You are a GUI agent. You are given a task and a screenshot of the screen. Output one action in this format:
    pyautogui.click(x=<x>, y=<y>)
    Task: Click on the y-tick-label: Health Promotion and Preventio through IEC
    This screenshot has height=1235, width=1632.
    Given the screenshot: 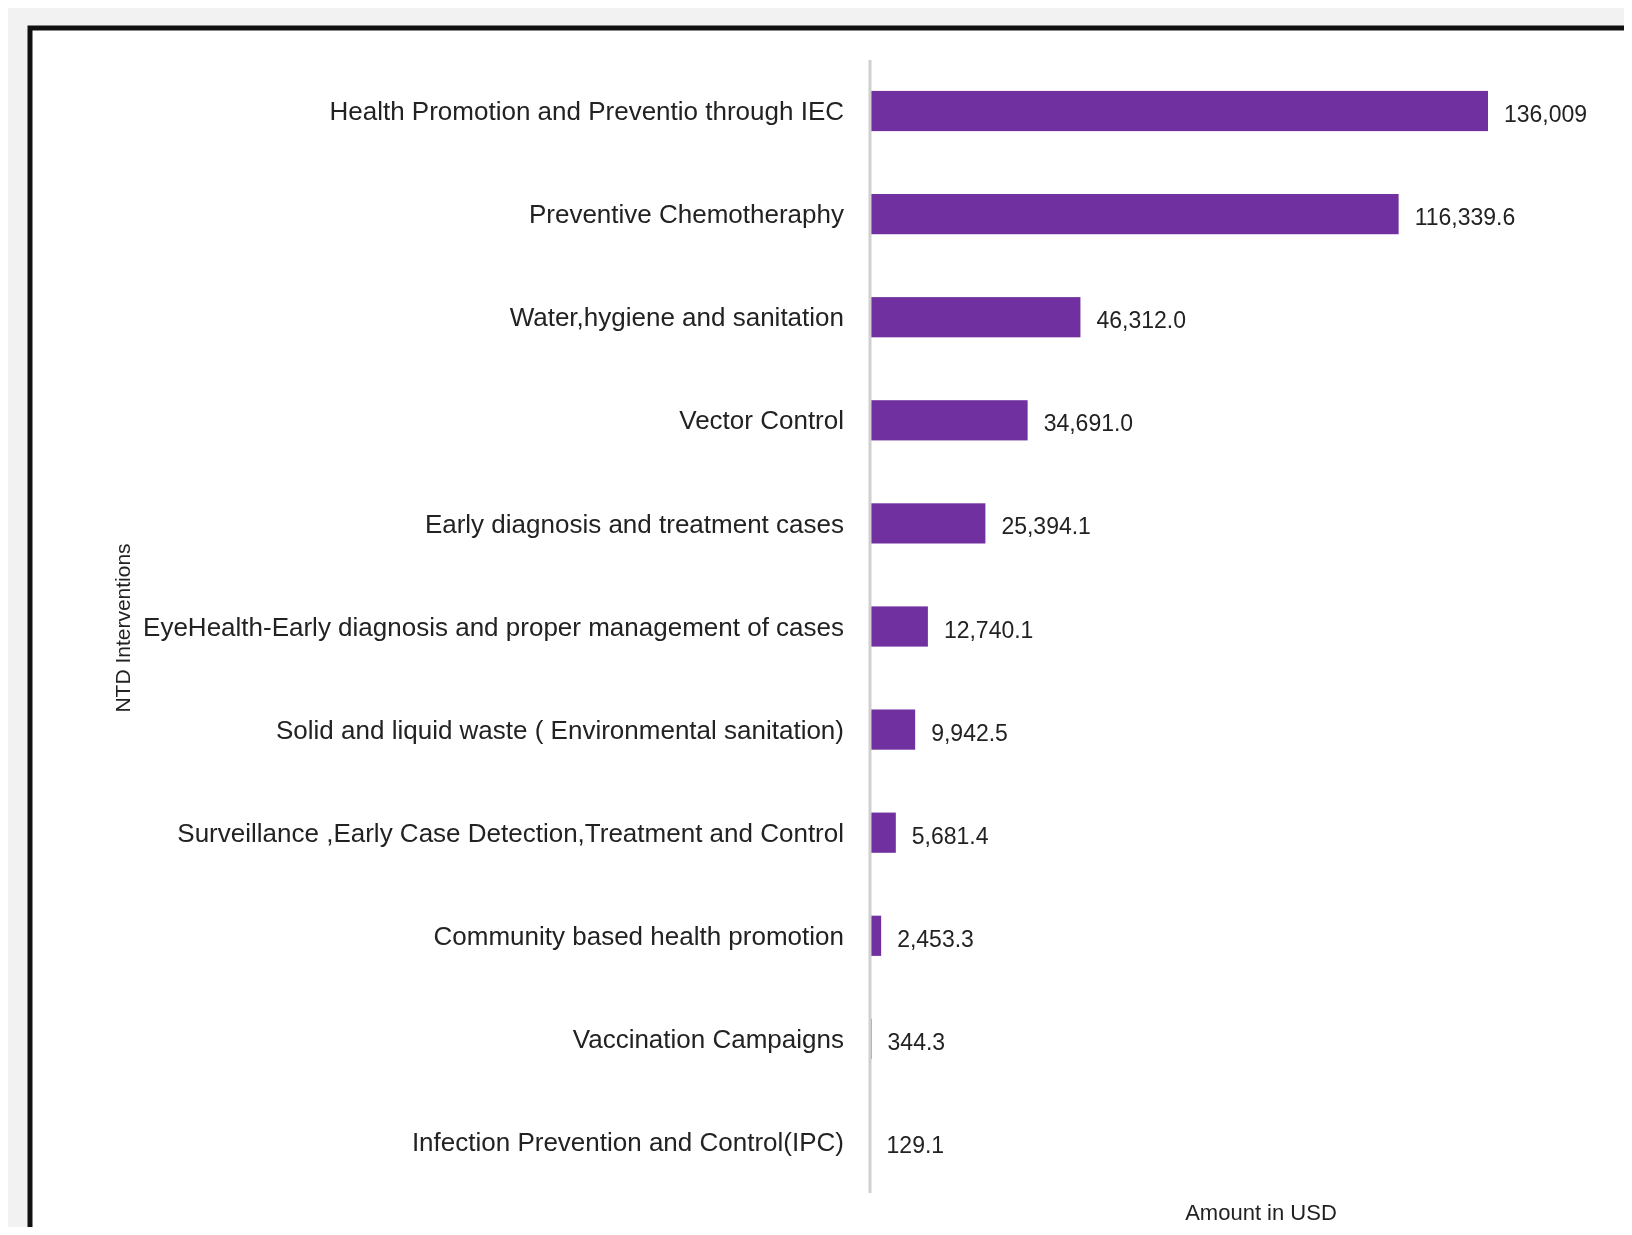 What is the action you would take?
    pyautogui.click(x=586, y=111)
    